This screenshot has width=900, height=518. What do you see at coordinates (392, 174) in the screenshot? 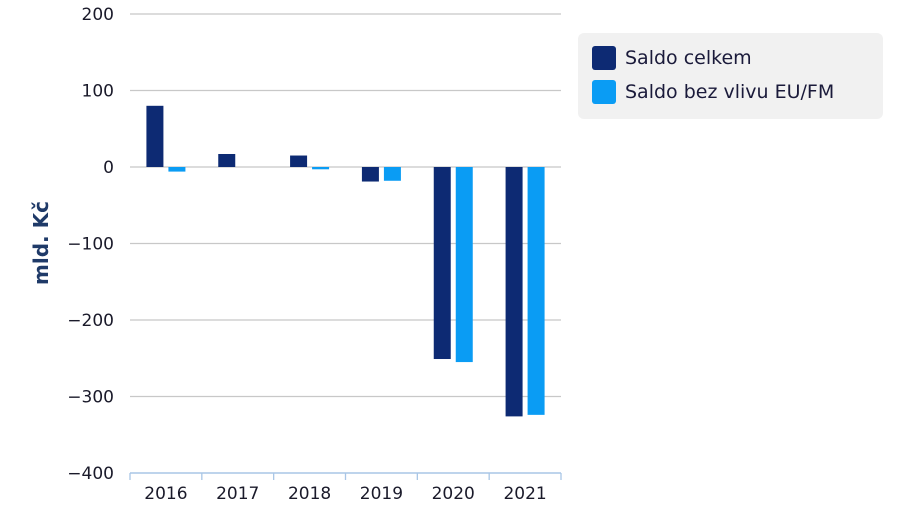
I see `bar-saldo-bez-vlivu-2019` at bounding box center [392, 174].